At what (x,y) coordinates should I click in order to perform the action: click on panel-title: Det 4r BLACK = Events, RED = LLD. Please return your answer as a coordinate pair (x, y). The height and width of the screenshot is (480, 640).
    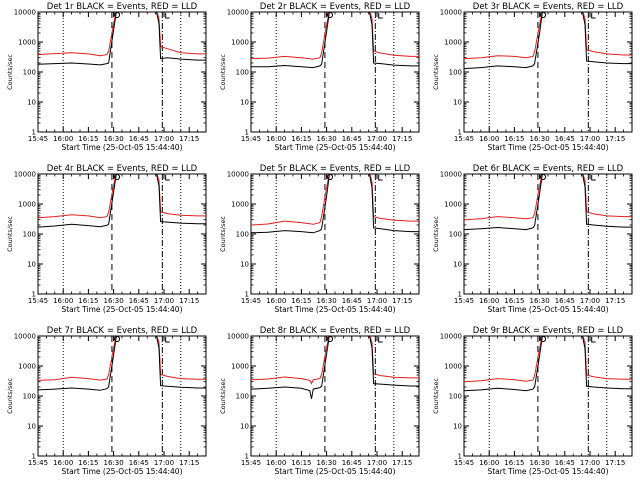
    Looking at the image, I should click on (122, 169).